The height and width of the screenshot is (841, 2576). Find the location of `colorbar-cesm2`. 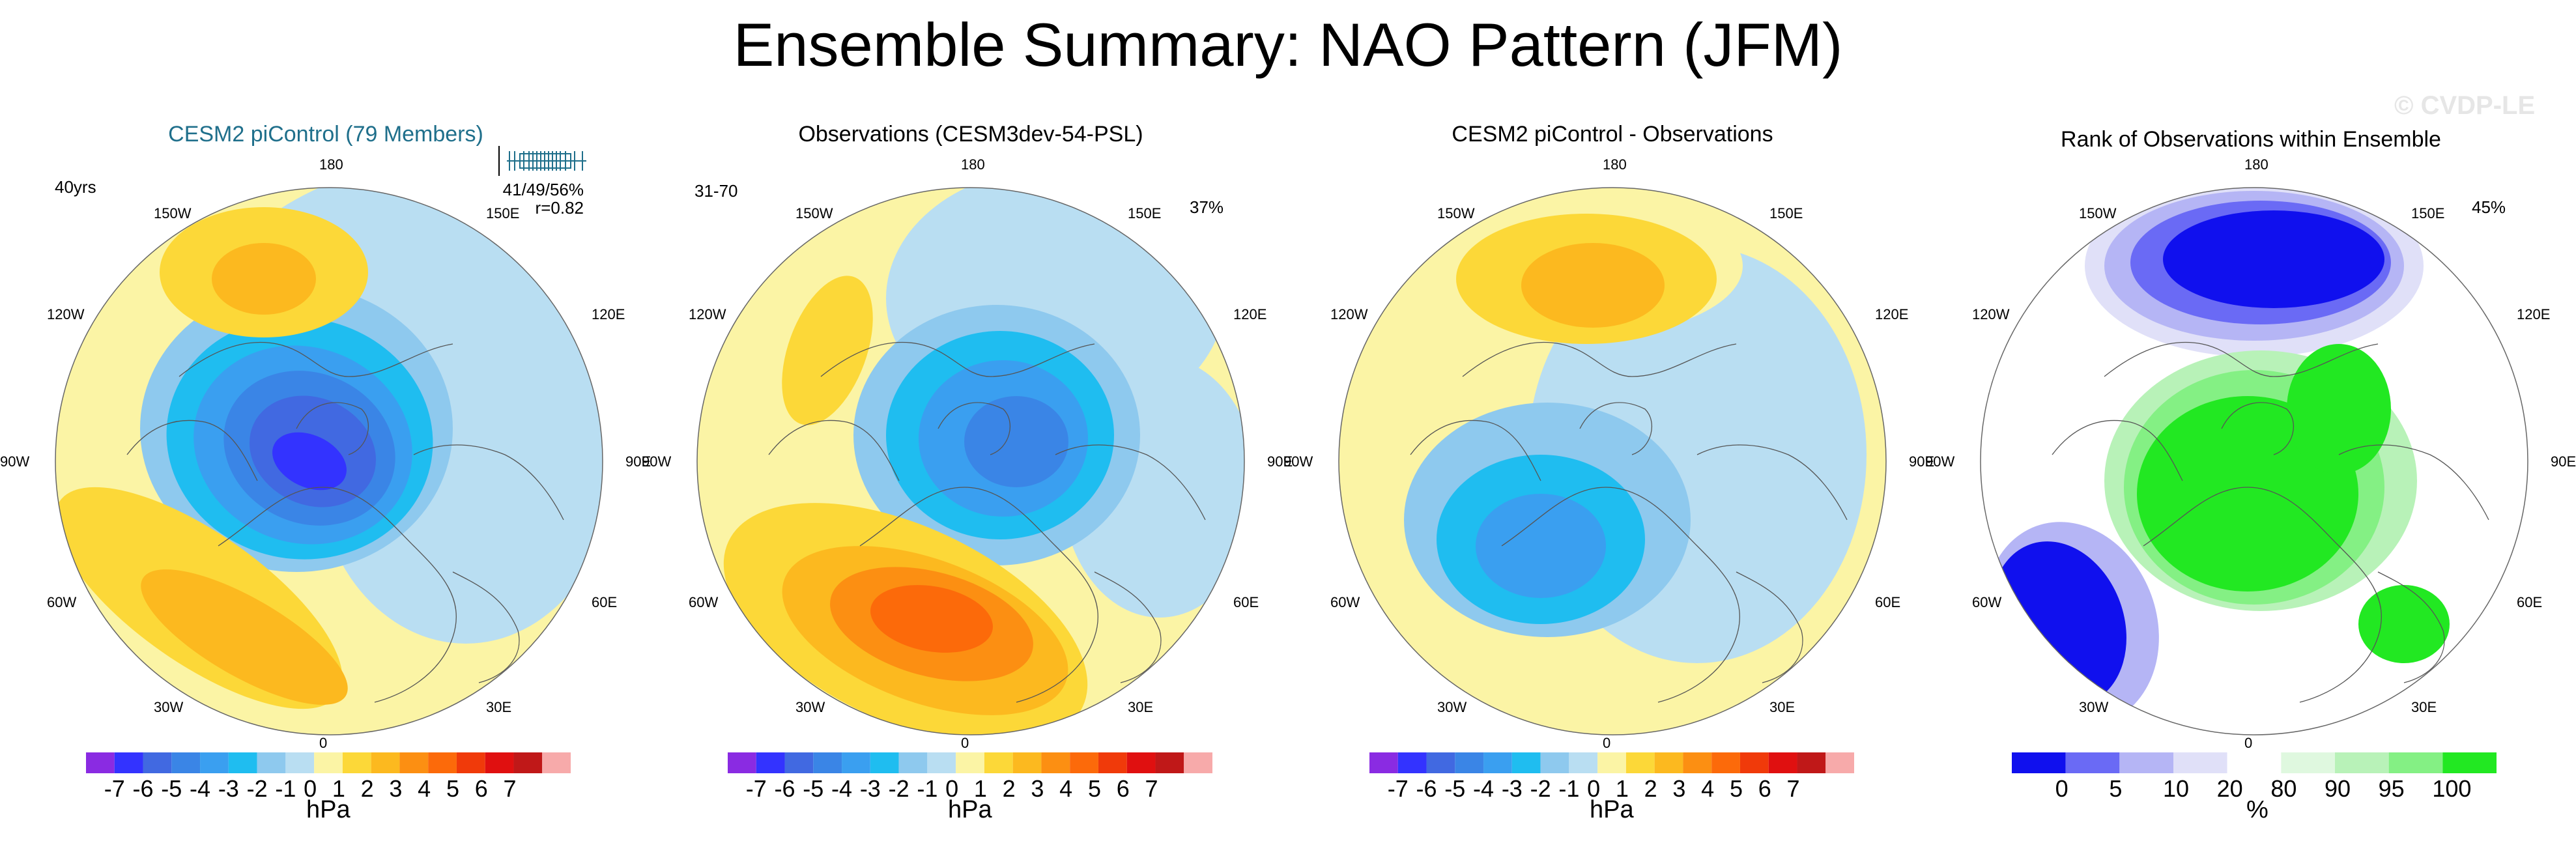

colorbar-cesm2 is located at coordinates (328, 762).